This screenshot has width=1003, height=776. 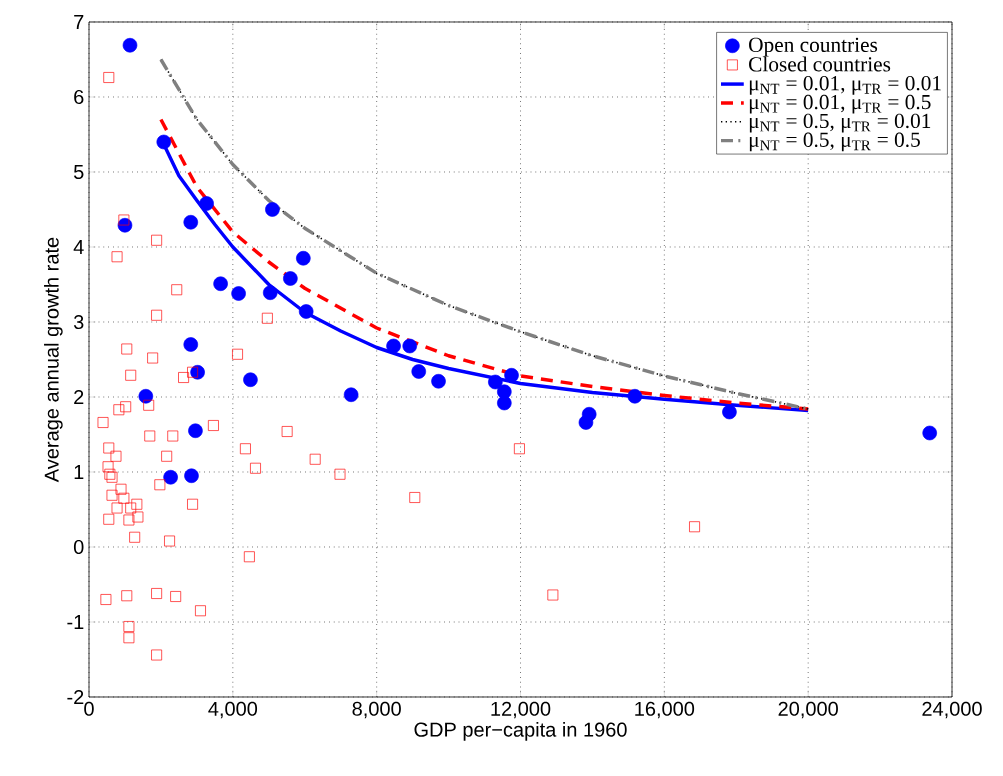 What do you see at coordinates (75, 697) in the screenshot?
I see `y-tick-label: -2` at bounding box center [75, 697].